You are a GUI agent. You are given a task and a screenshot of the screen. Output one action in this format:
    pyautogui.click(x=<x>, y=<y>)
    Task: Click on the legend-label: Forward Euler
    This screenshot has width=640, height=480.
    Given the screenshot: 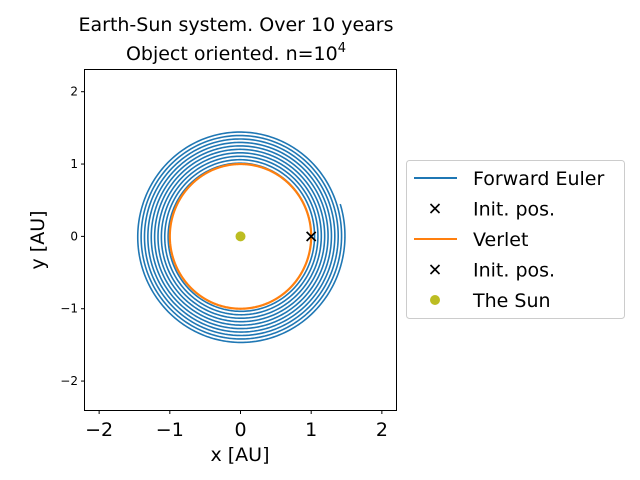 What is the action you would take?
    pyautogui.click(x=538, y=179)
    